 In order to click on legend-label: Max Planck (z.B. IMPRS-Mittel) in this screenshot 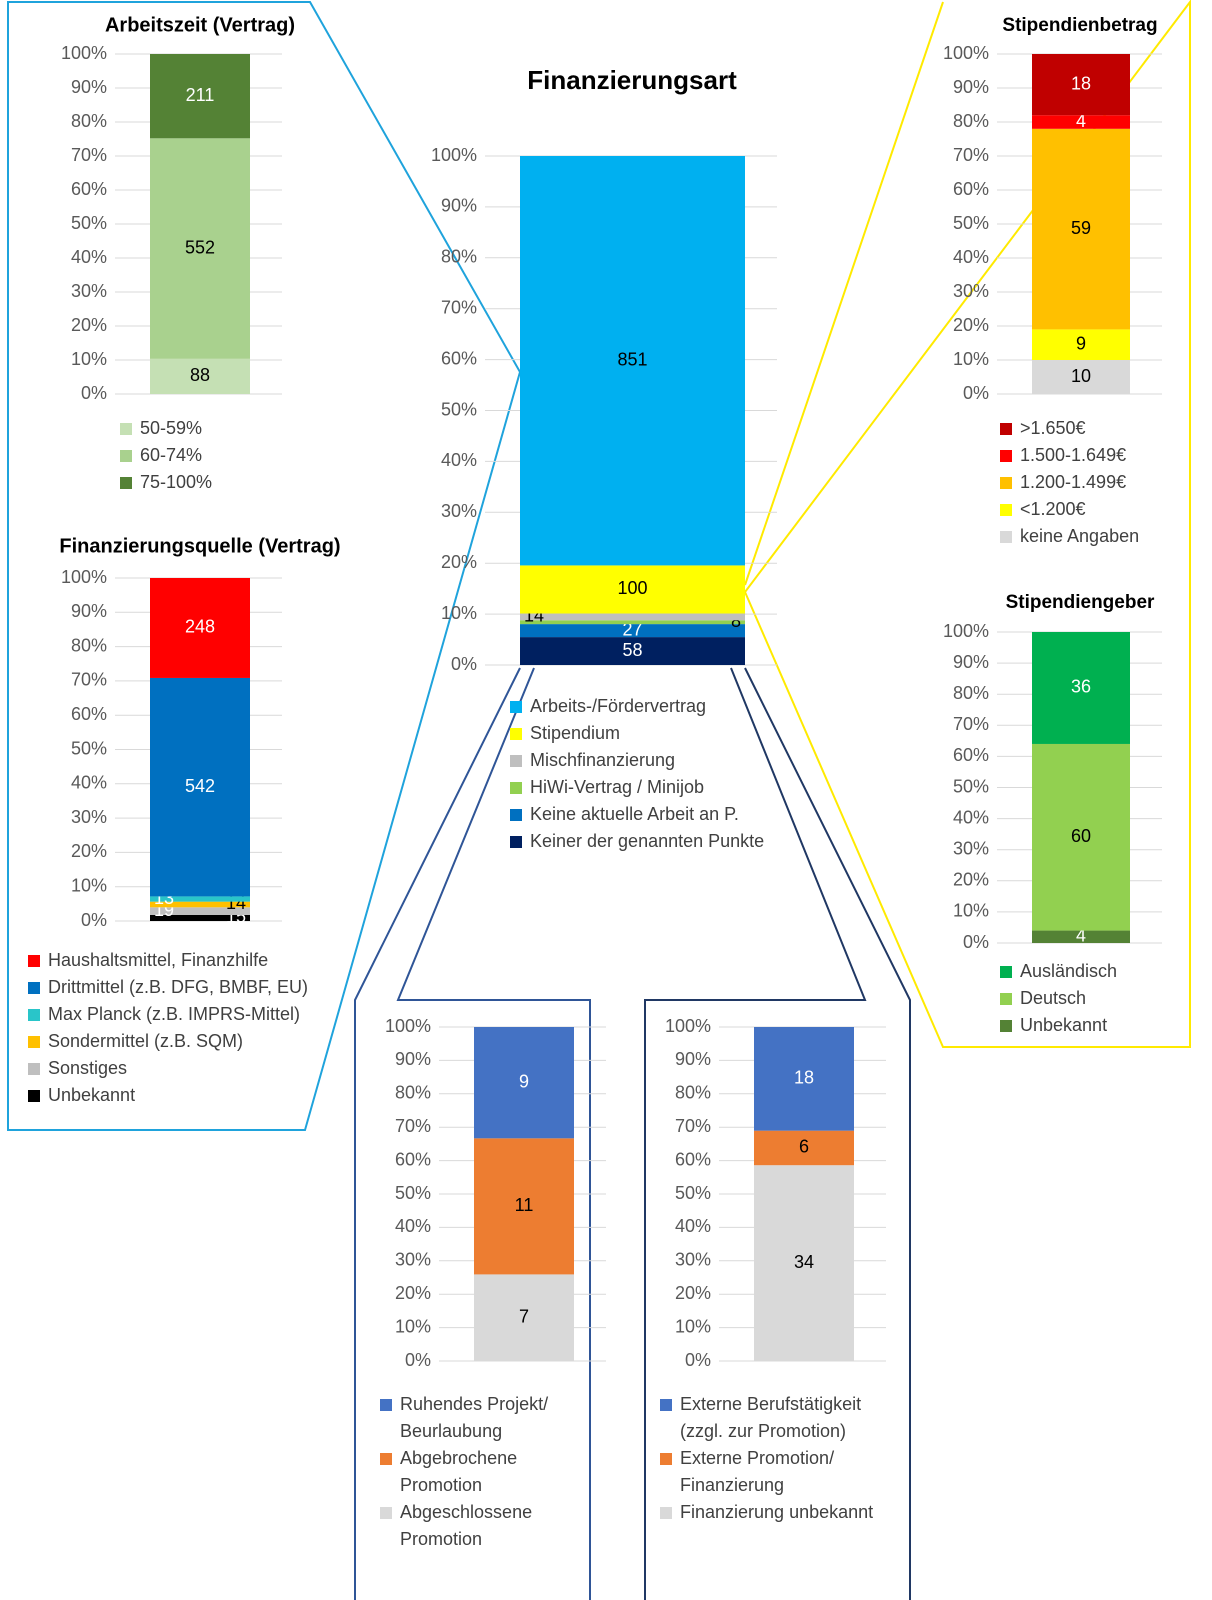, I will do `click(174, 1014)`.